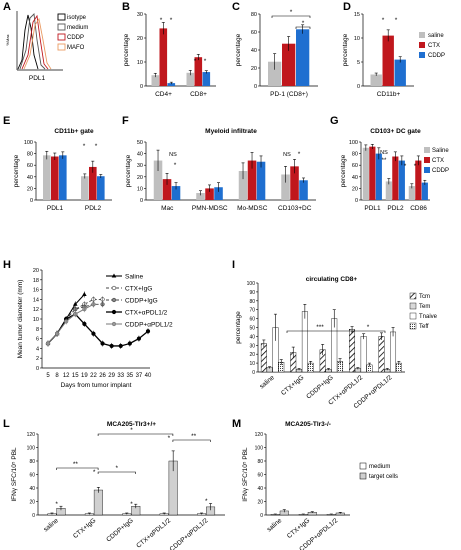  I want to click on y-tick-label: 5, so click(358, 63).